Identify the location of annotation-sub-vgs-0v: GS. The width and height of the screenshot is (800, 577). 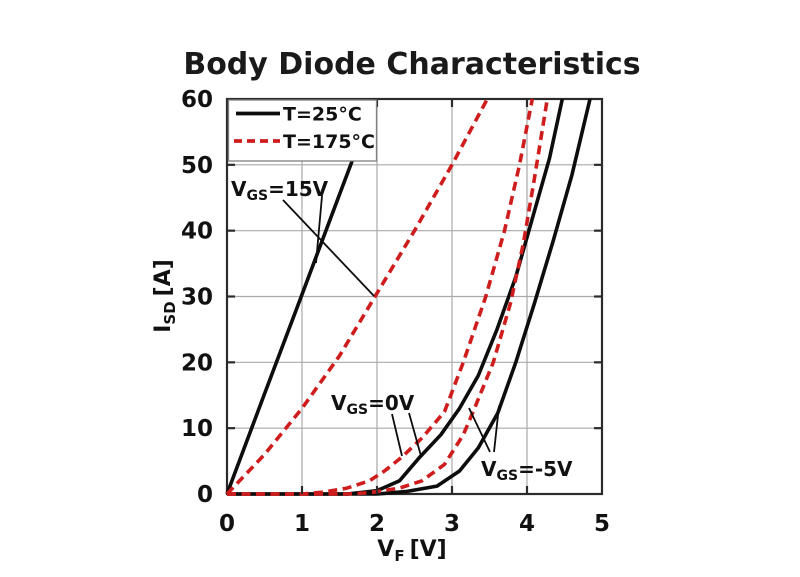
(357, 410).